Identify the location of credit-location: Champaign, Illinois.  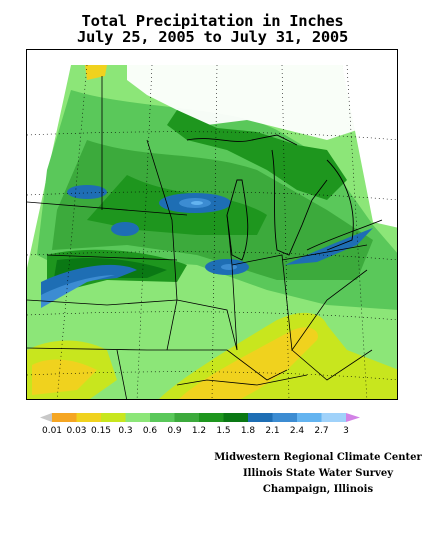
(318, 489).